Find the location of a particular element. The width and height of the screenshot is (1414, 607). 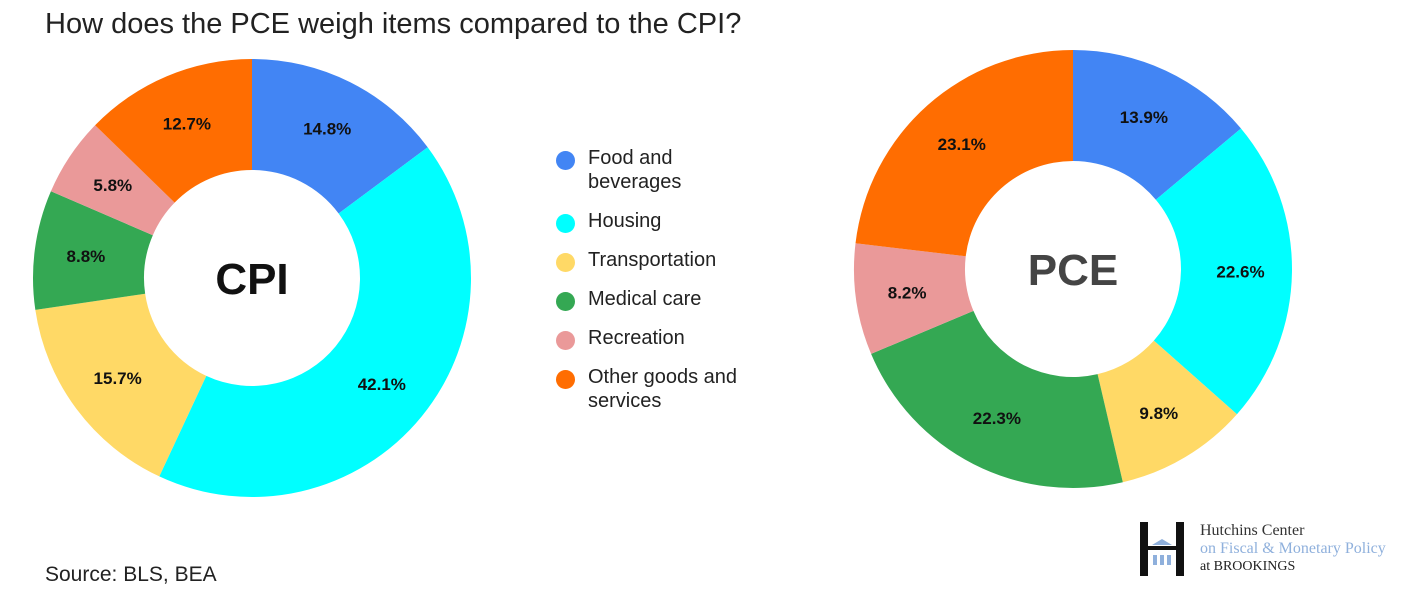

logo-line-2: on Fiscal & Monetary Policy is located at coordinates (1293, 548).